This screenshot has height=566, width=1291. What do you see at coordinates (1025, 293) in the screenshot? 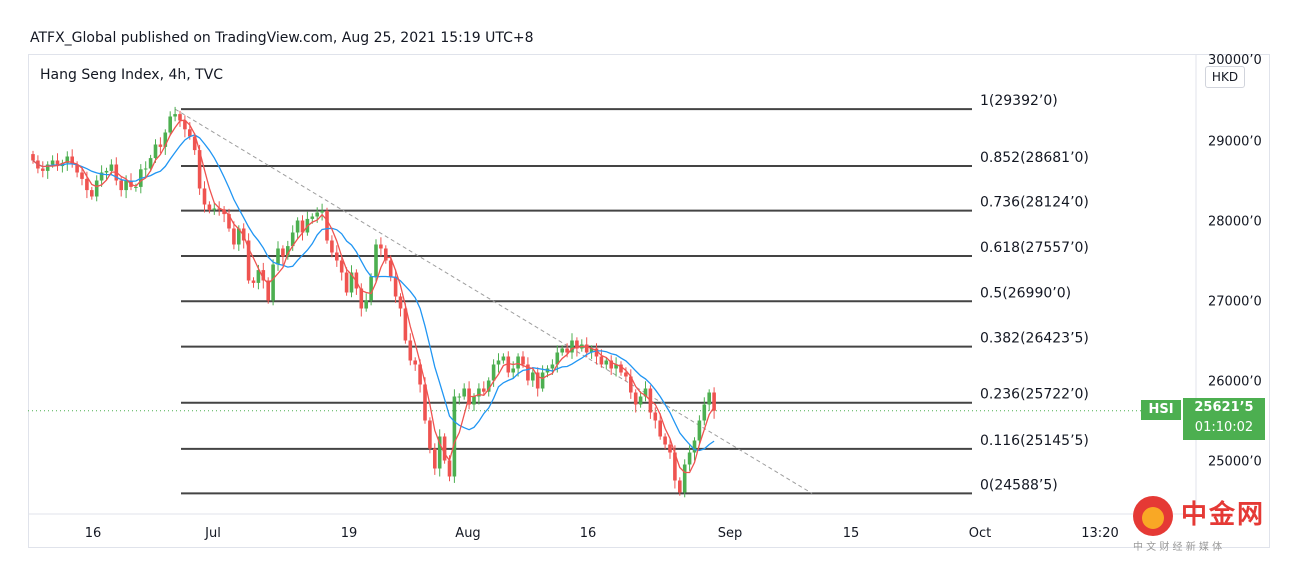
I see `fib-level-label: 0.5(26990’0)` at bounding box center [1025, 293].